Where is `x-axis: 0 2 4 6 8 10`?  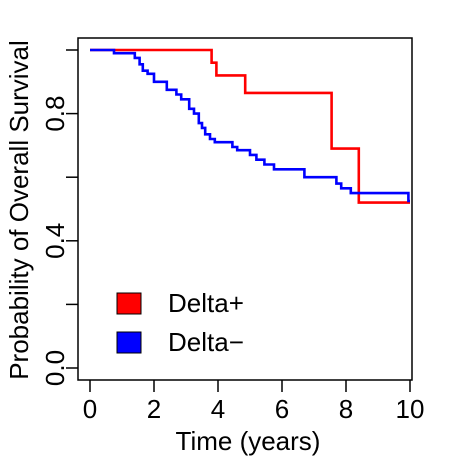 x-axis: 0 2 4 6 8 10 is located at coordinates (254, 402).